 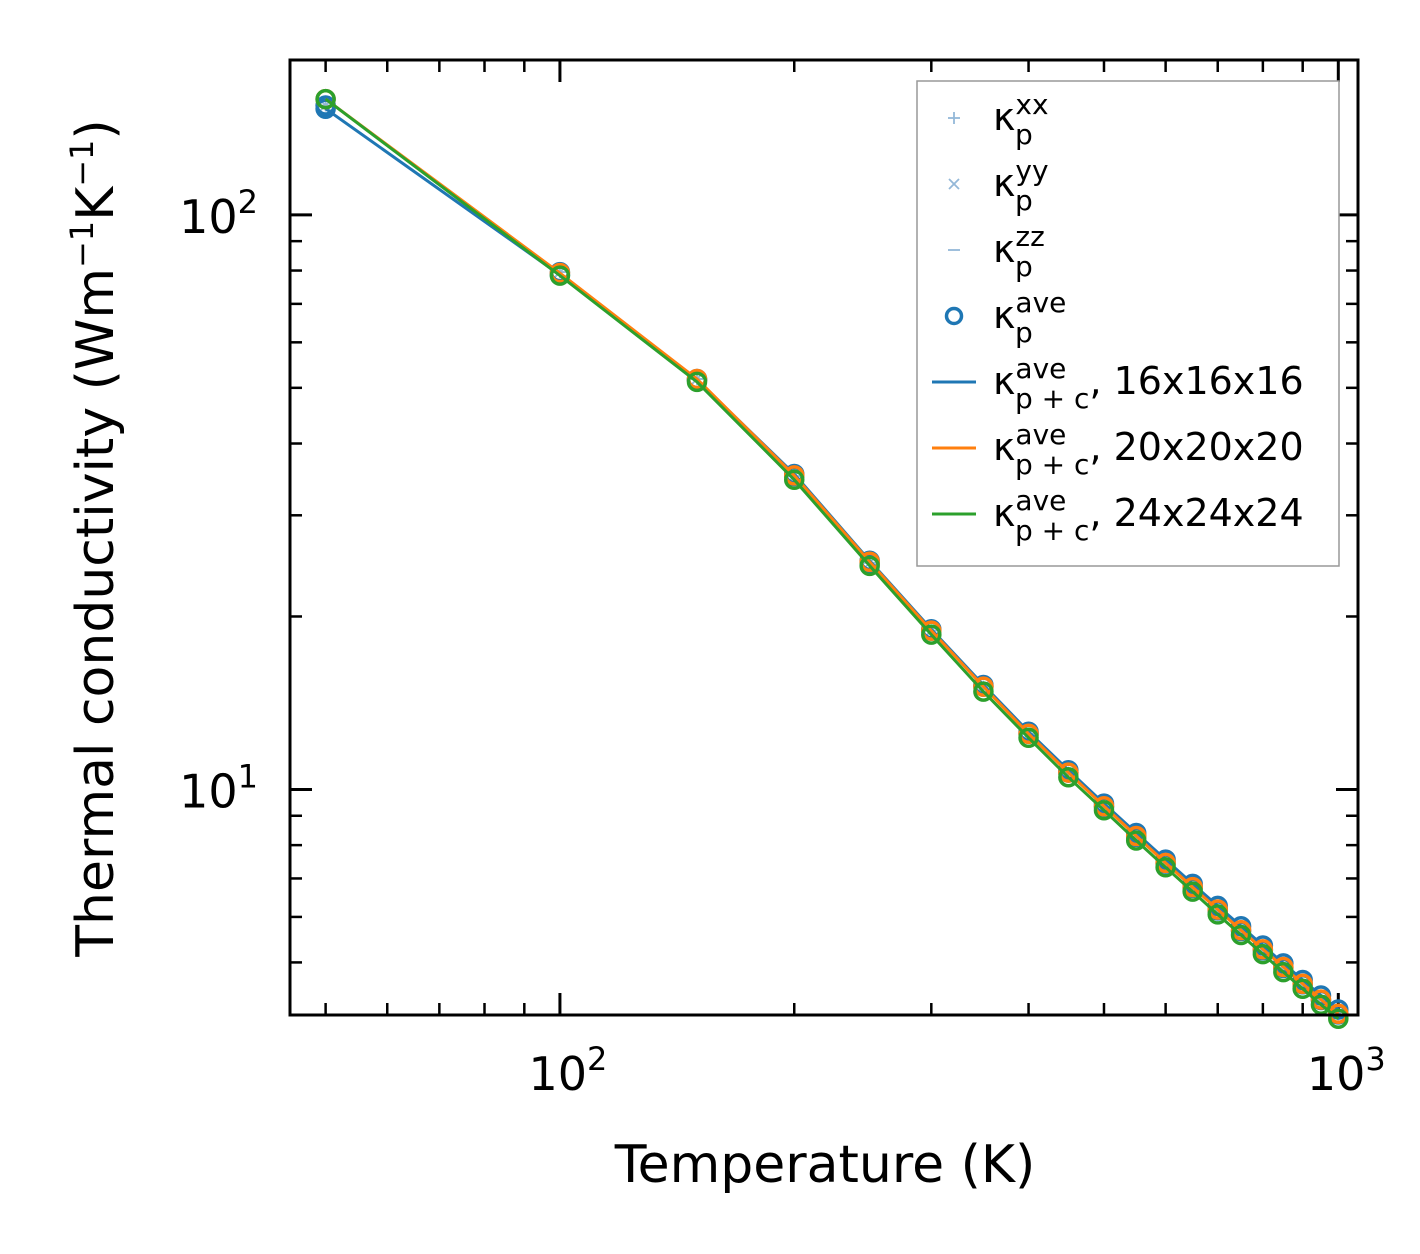 What do you see at coordinates (1019, 251) in the screenshot?
I see `legend-label: κzz p` at bounding box center [1019, 251].